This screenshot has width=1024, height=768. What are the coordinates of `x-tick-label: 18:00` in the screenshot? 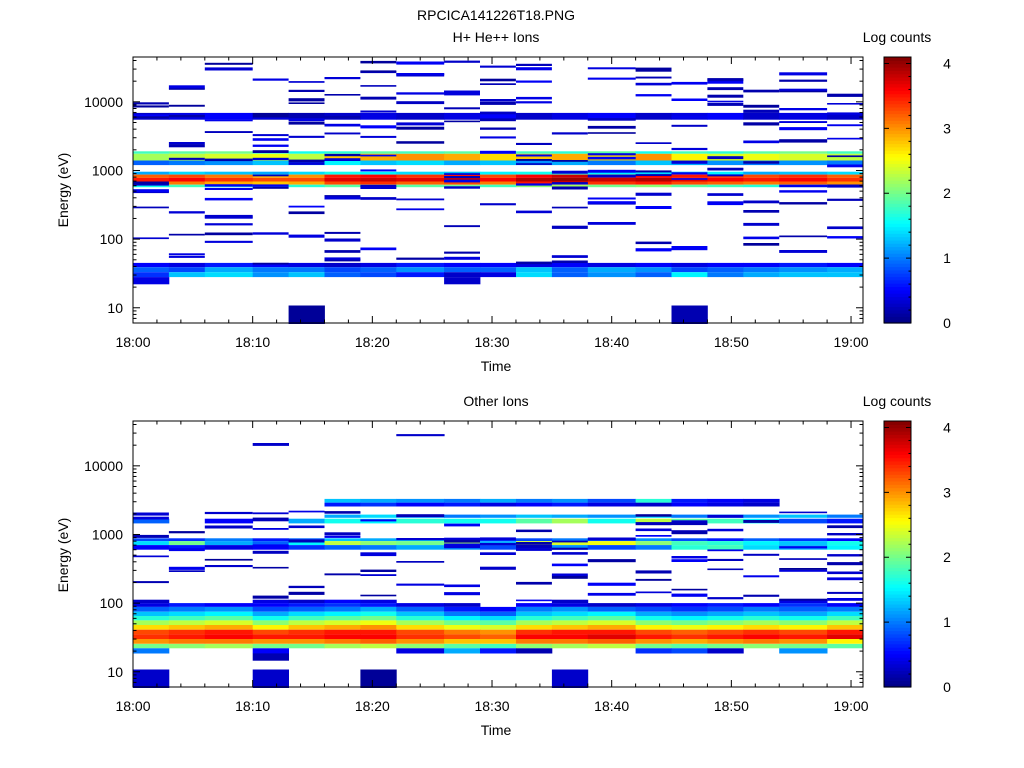 It's located at (132, 342).